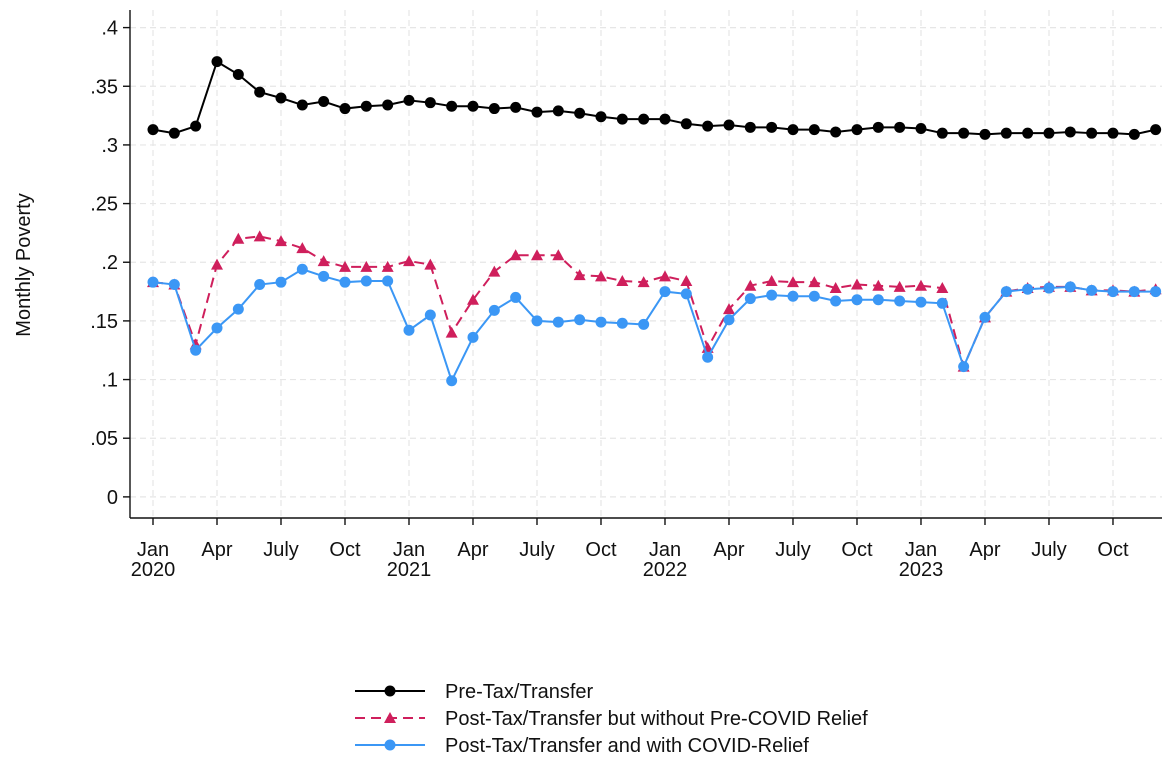 The image size is (1167, 760). Describe the element at coordinates (24, 264) in the screenshot. I see `y-axis-label: Monthly Poverty` at that location.